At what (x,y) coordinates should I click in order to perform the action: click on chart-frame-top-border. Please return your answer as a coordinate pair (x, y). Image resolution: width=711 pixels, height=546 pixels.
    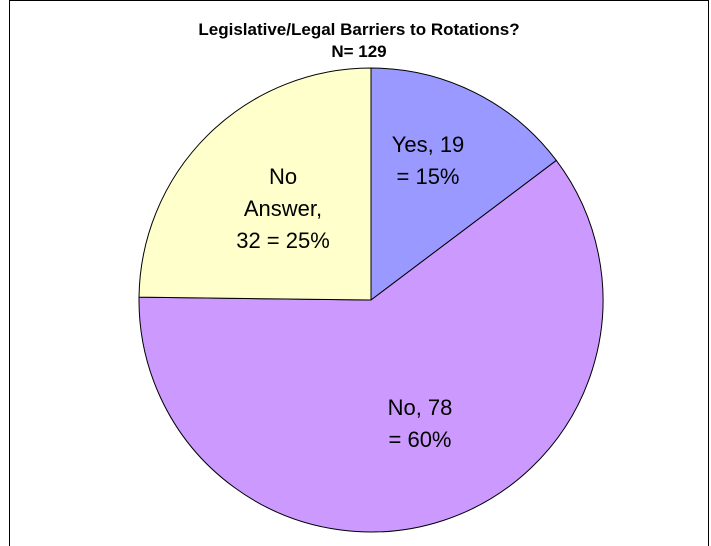
    Looking at the image, I should click on (359, 0).